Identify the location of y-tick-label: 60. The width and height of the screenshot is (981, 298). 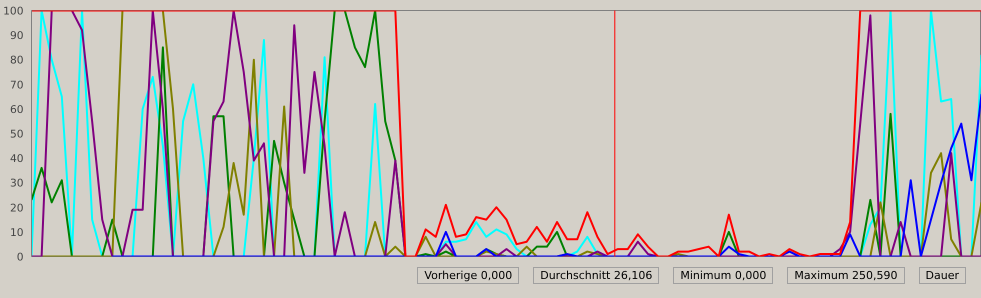
(17, 109).